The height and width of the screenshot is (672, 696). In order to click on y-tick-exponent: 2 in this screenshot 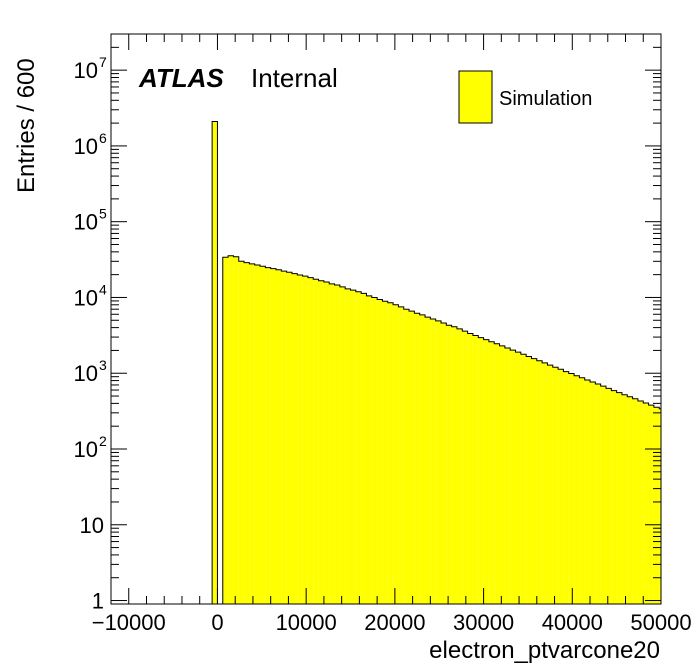, I will do `click(103, 441)`.